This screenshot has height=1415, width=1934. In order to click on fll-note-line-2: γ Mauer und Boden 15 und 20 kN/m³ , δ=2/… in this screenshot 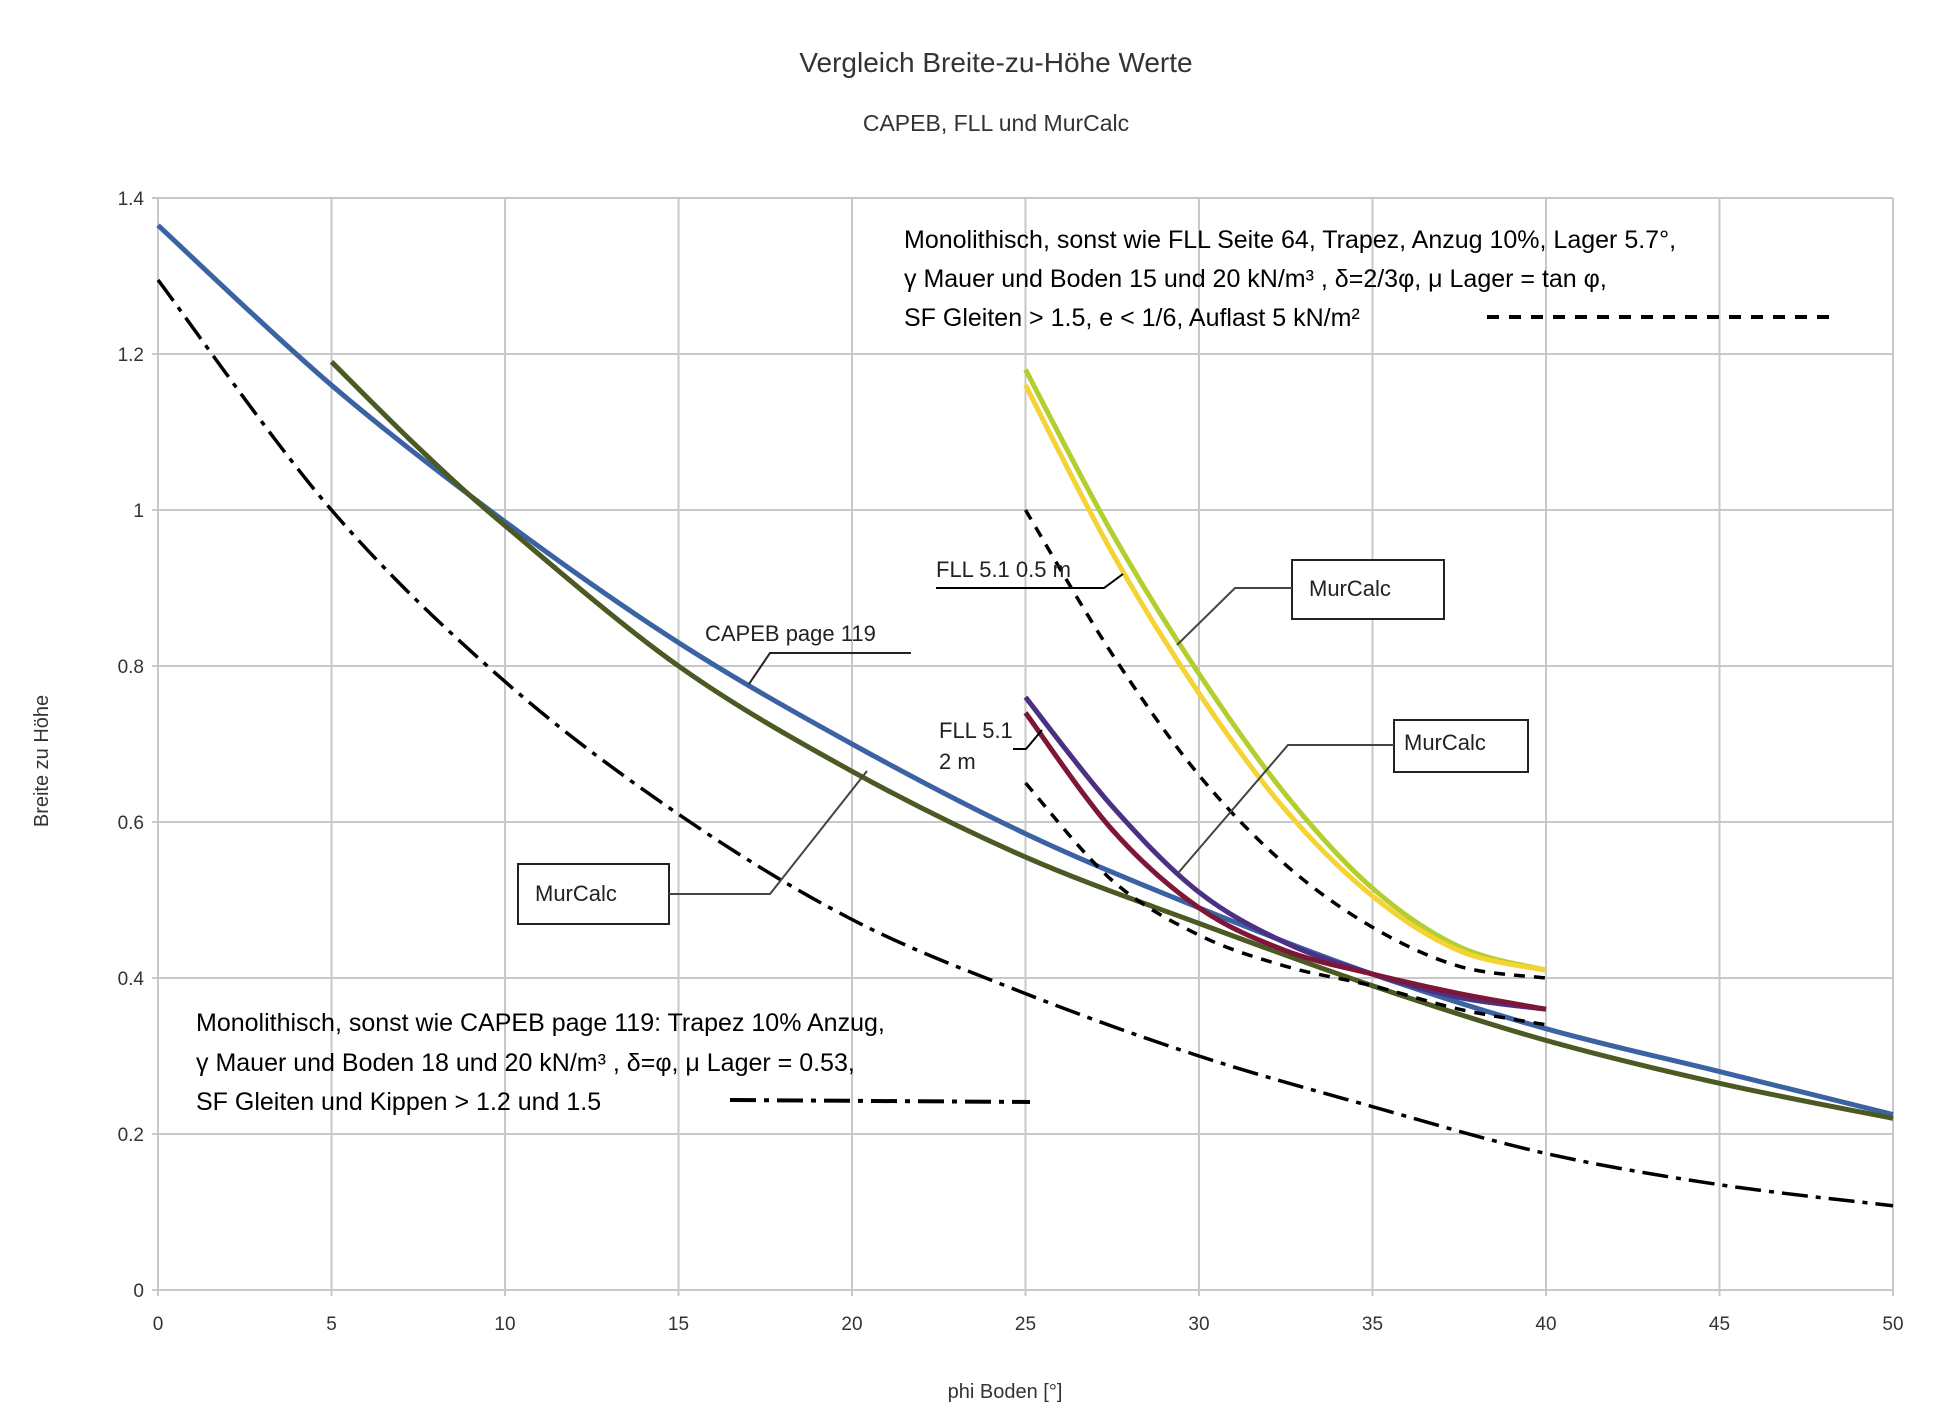, I will do `click(1255, 279)`.